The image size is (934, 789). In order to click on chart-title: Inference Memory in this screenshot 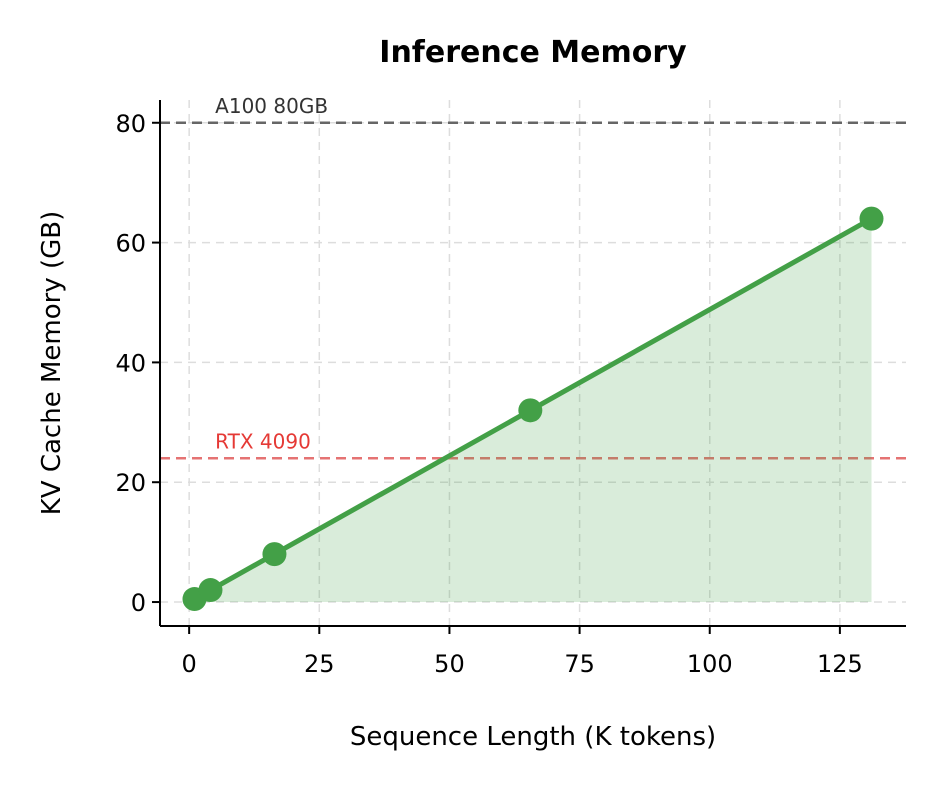, I will do `click(533, 52)`.